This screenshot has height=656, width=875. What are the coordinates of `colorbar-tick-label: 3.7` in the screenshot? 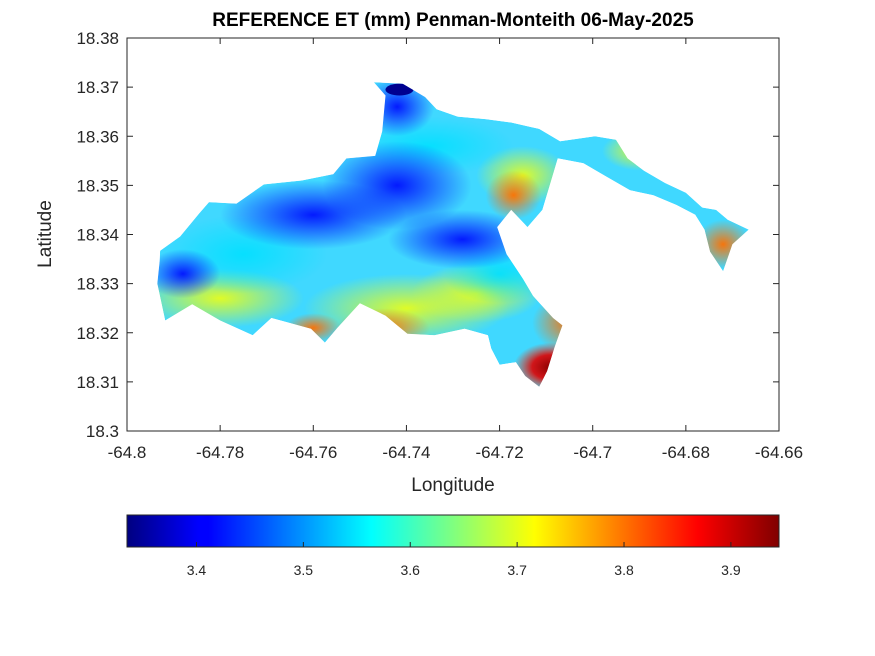 It's located at (517, 570).